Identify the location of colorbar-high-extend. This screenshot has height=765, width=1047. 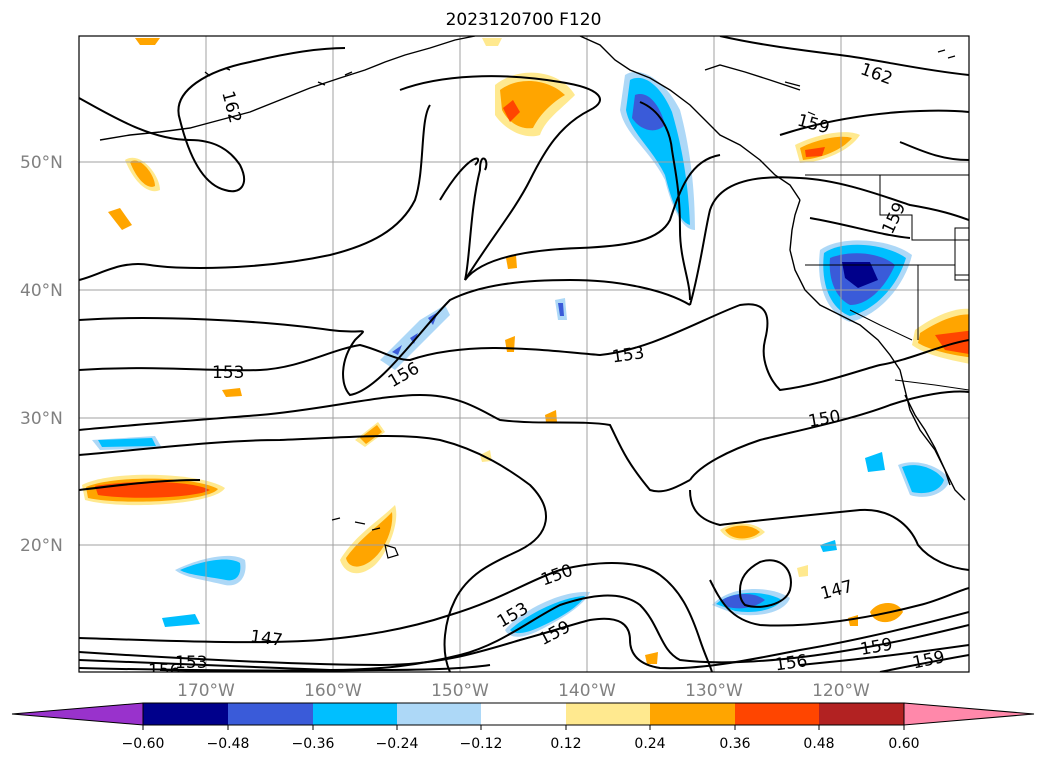
(969, 714).